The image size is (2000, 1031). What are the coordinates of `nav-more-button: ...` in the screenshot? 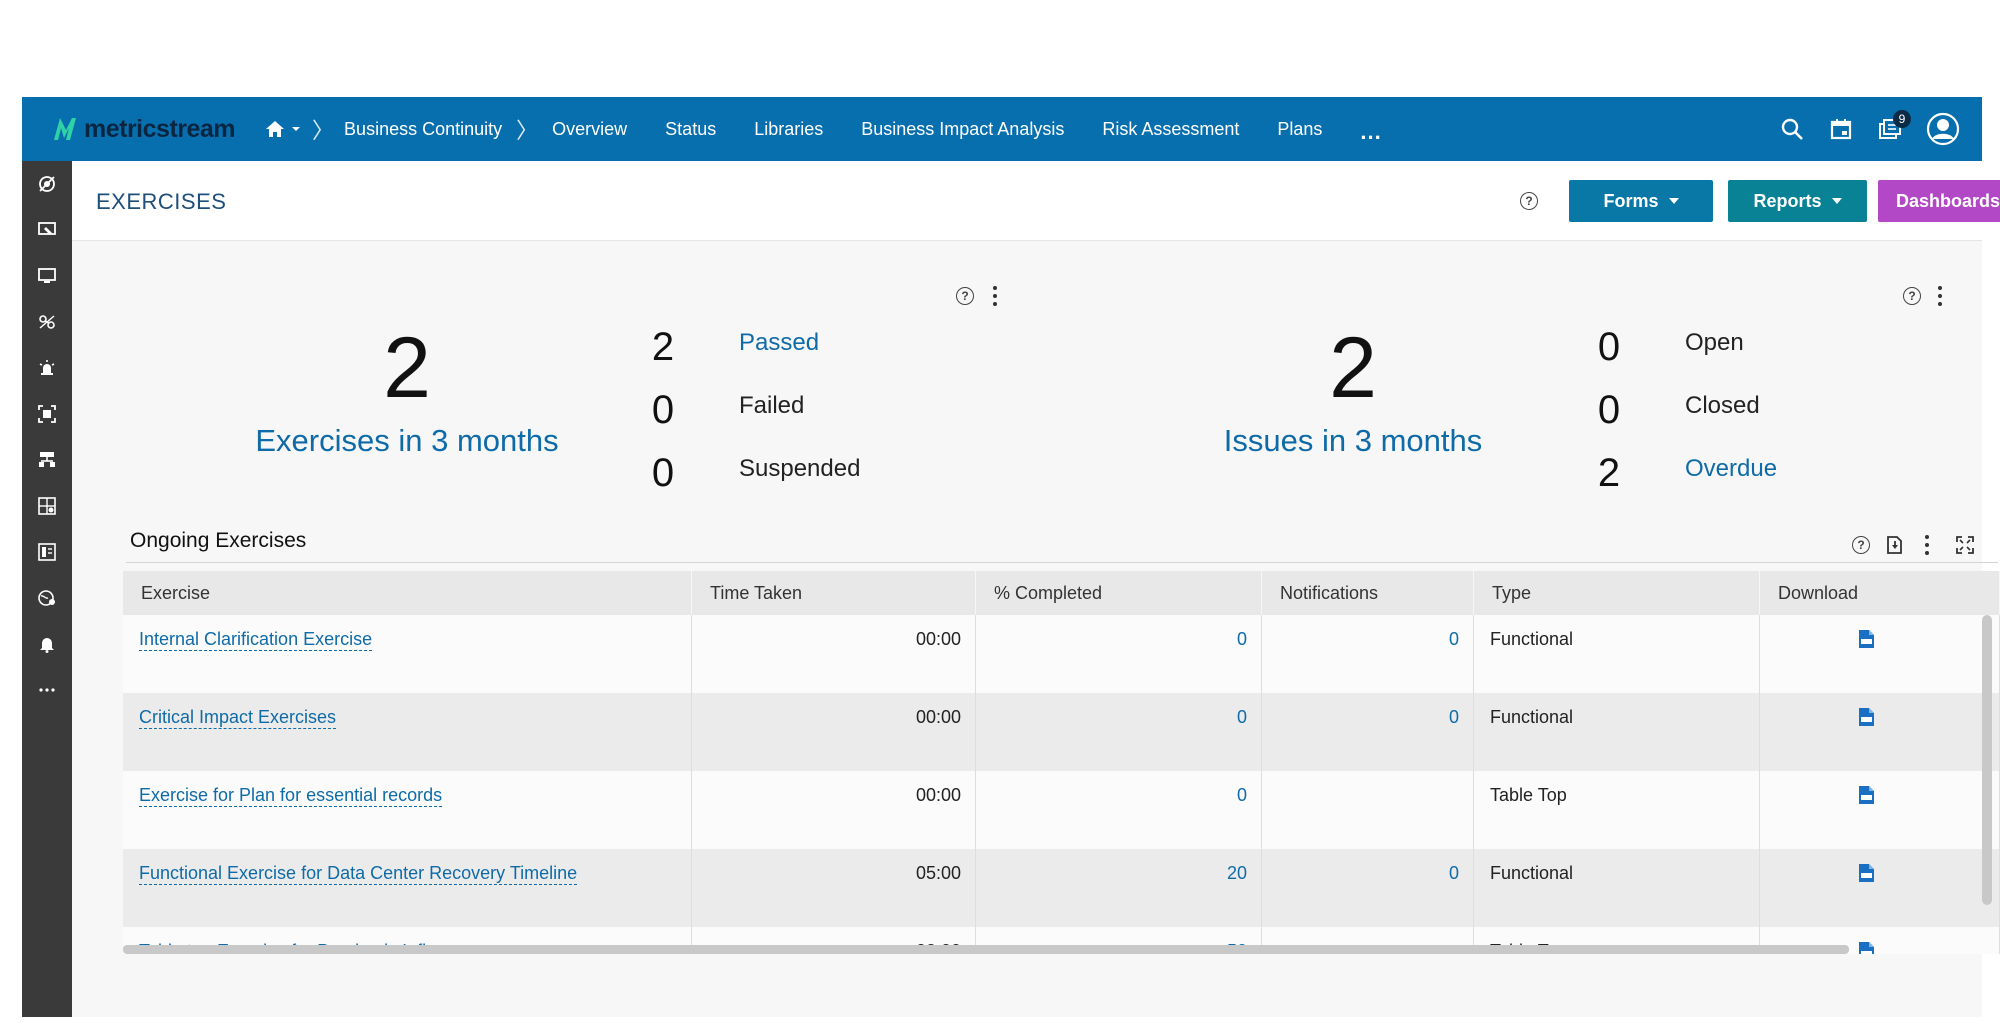 It's located at (1371, 131).